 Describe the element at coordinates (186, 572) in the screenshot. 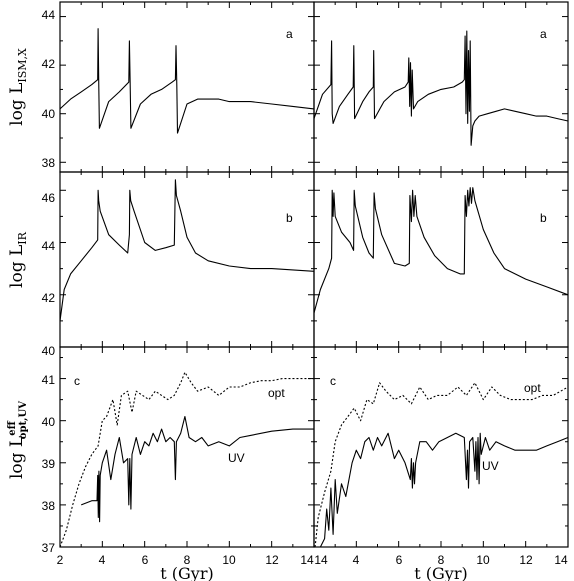

I see `xaxis-title-left: t (Gyr)` at that location.